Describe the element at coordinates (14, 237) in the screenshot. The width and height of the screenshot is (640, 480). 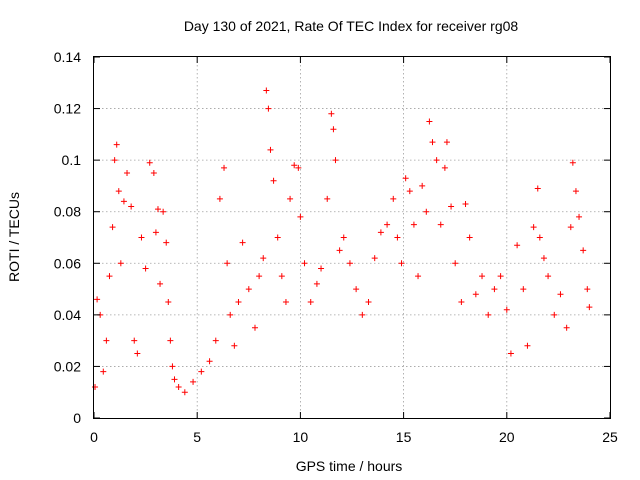
I see `y-axis-title: ROTI / TECUs` at that location.